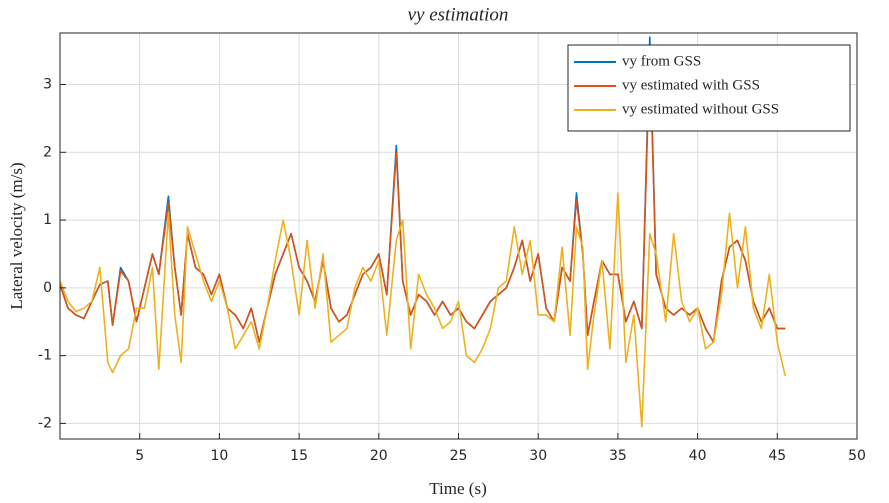  I want to click on x-tick-label: 50, so click(857, 456).